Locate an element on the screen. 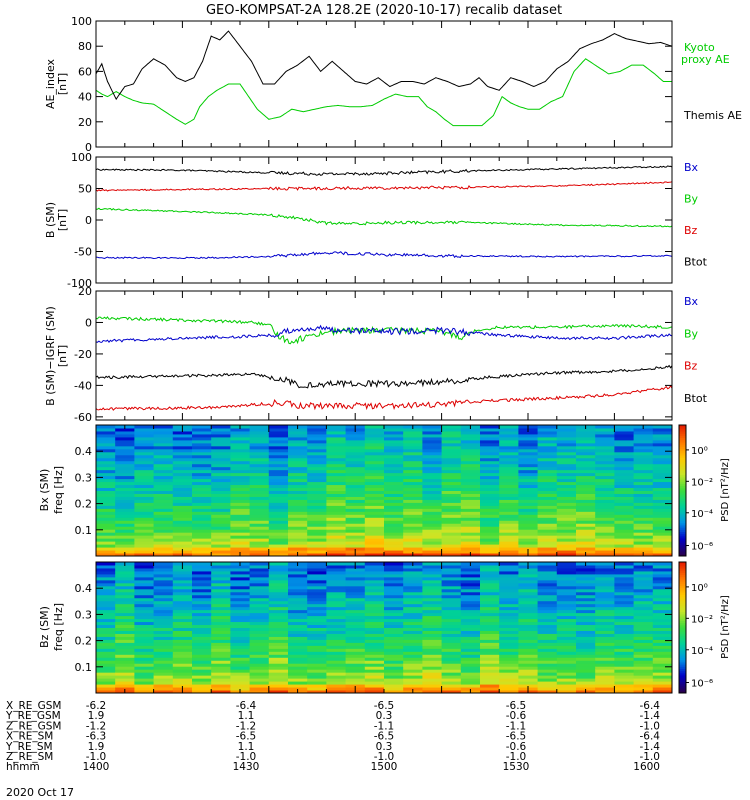 Image resolution: width=750 pixels, height=800 pixels. y-tick-label: 0.2 is located at coordinates (84, 504).